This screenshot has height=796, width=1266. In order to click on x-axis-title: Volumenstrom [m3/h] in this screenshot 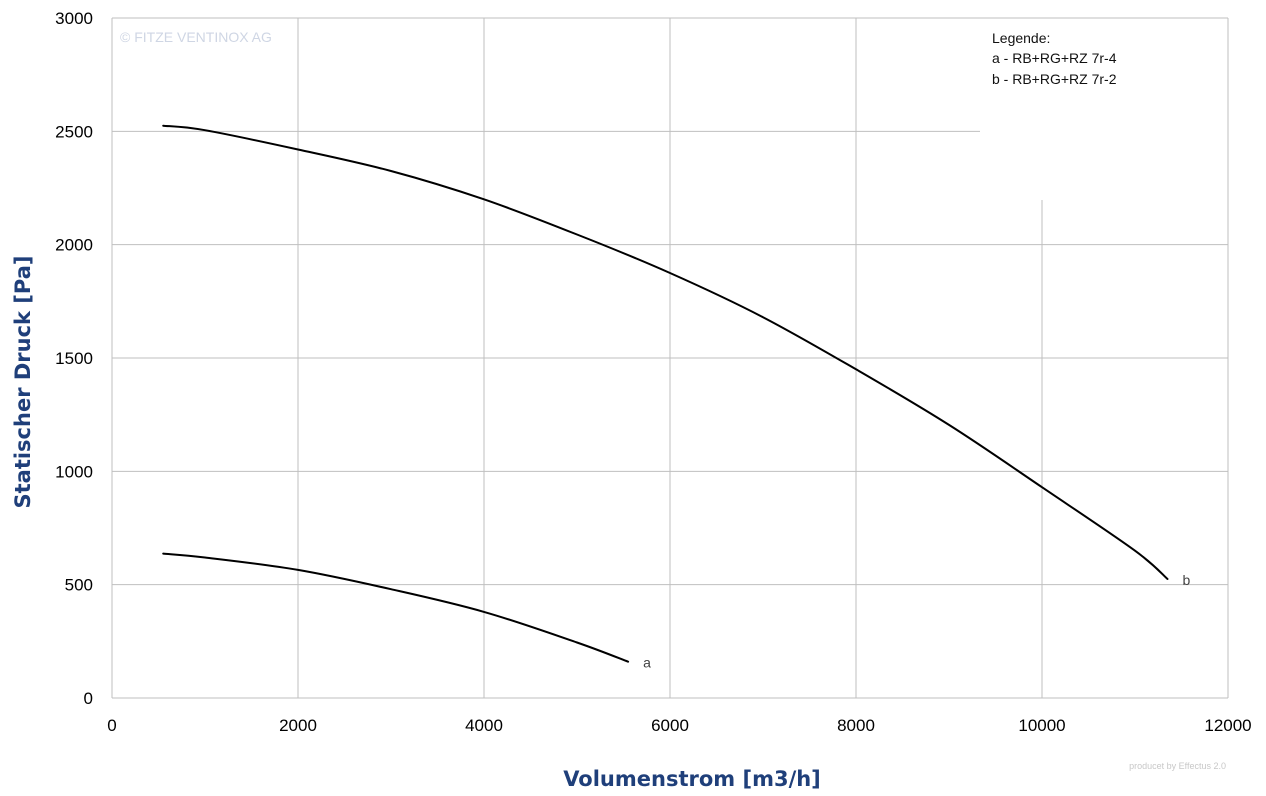, I will do `click(692, 779)`.